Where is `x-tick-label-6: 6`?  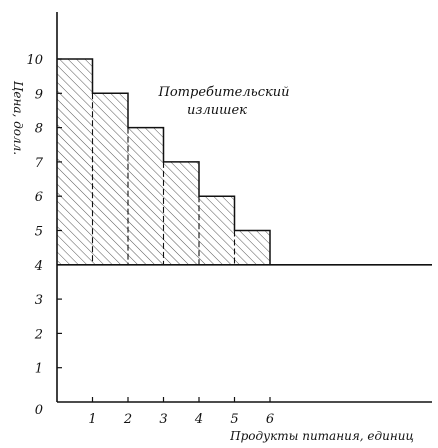
x-tick-label-6: 6 is located at coordinates (270, 419).